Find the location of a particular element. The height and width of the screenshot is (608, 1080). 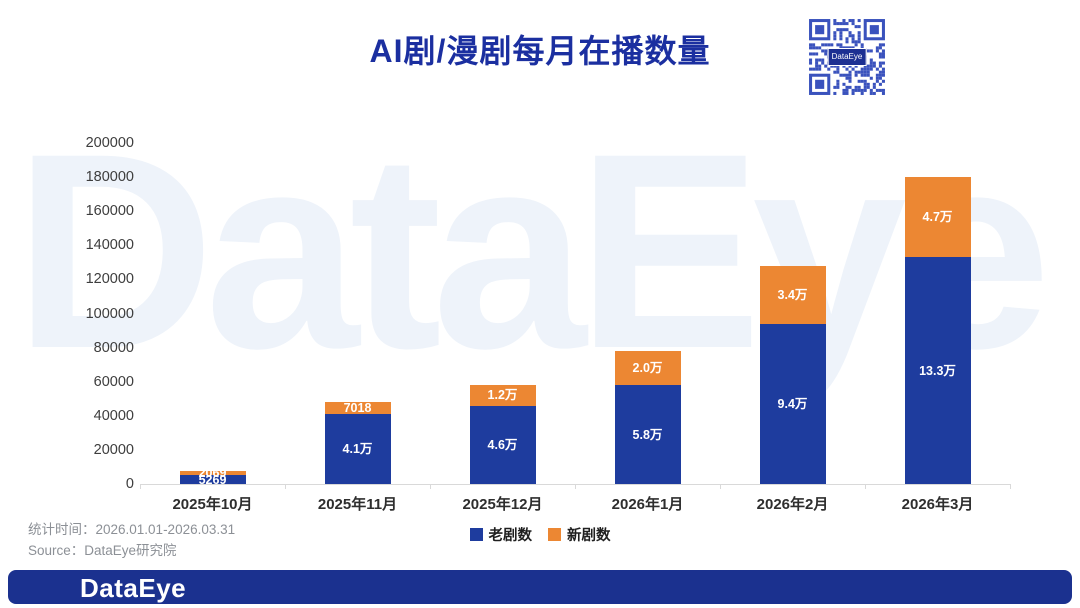

y-axis-label: 80000 is located at coordinates (113, 347).